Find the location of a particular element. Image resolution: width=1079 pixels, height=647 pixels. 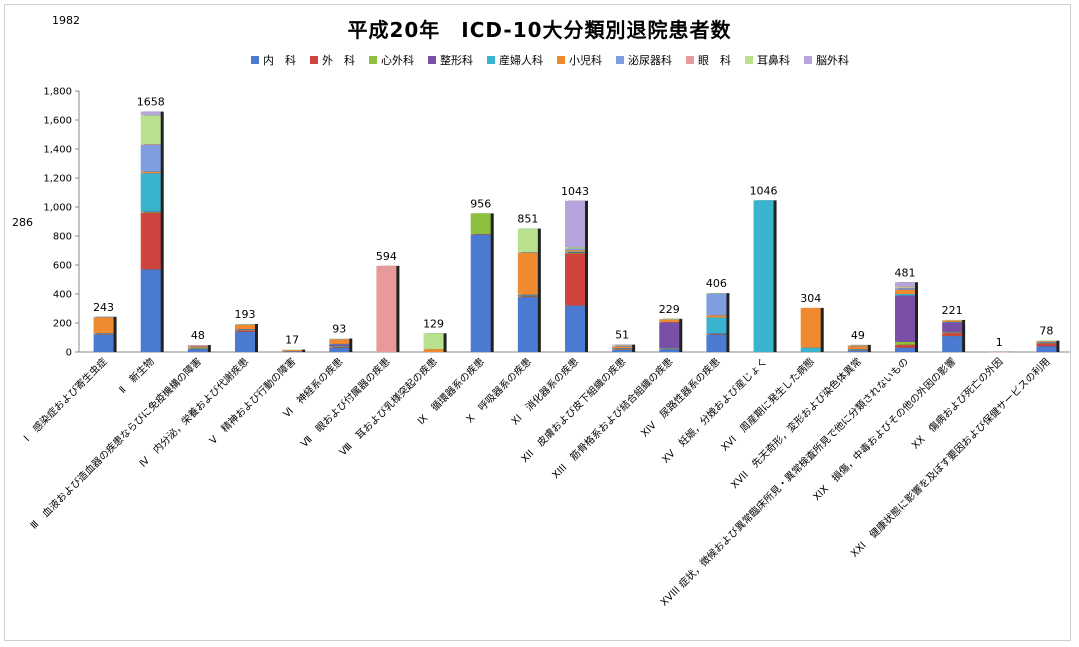

x-category-label: XIV 尿路性器系の疾患 is located at coordinates (680, 397).